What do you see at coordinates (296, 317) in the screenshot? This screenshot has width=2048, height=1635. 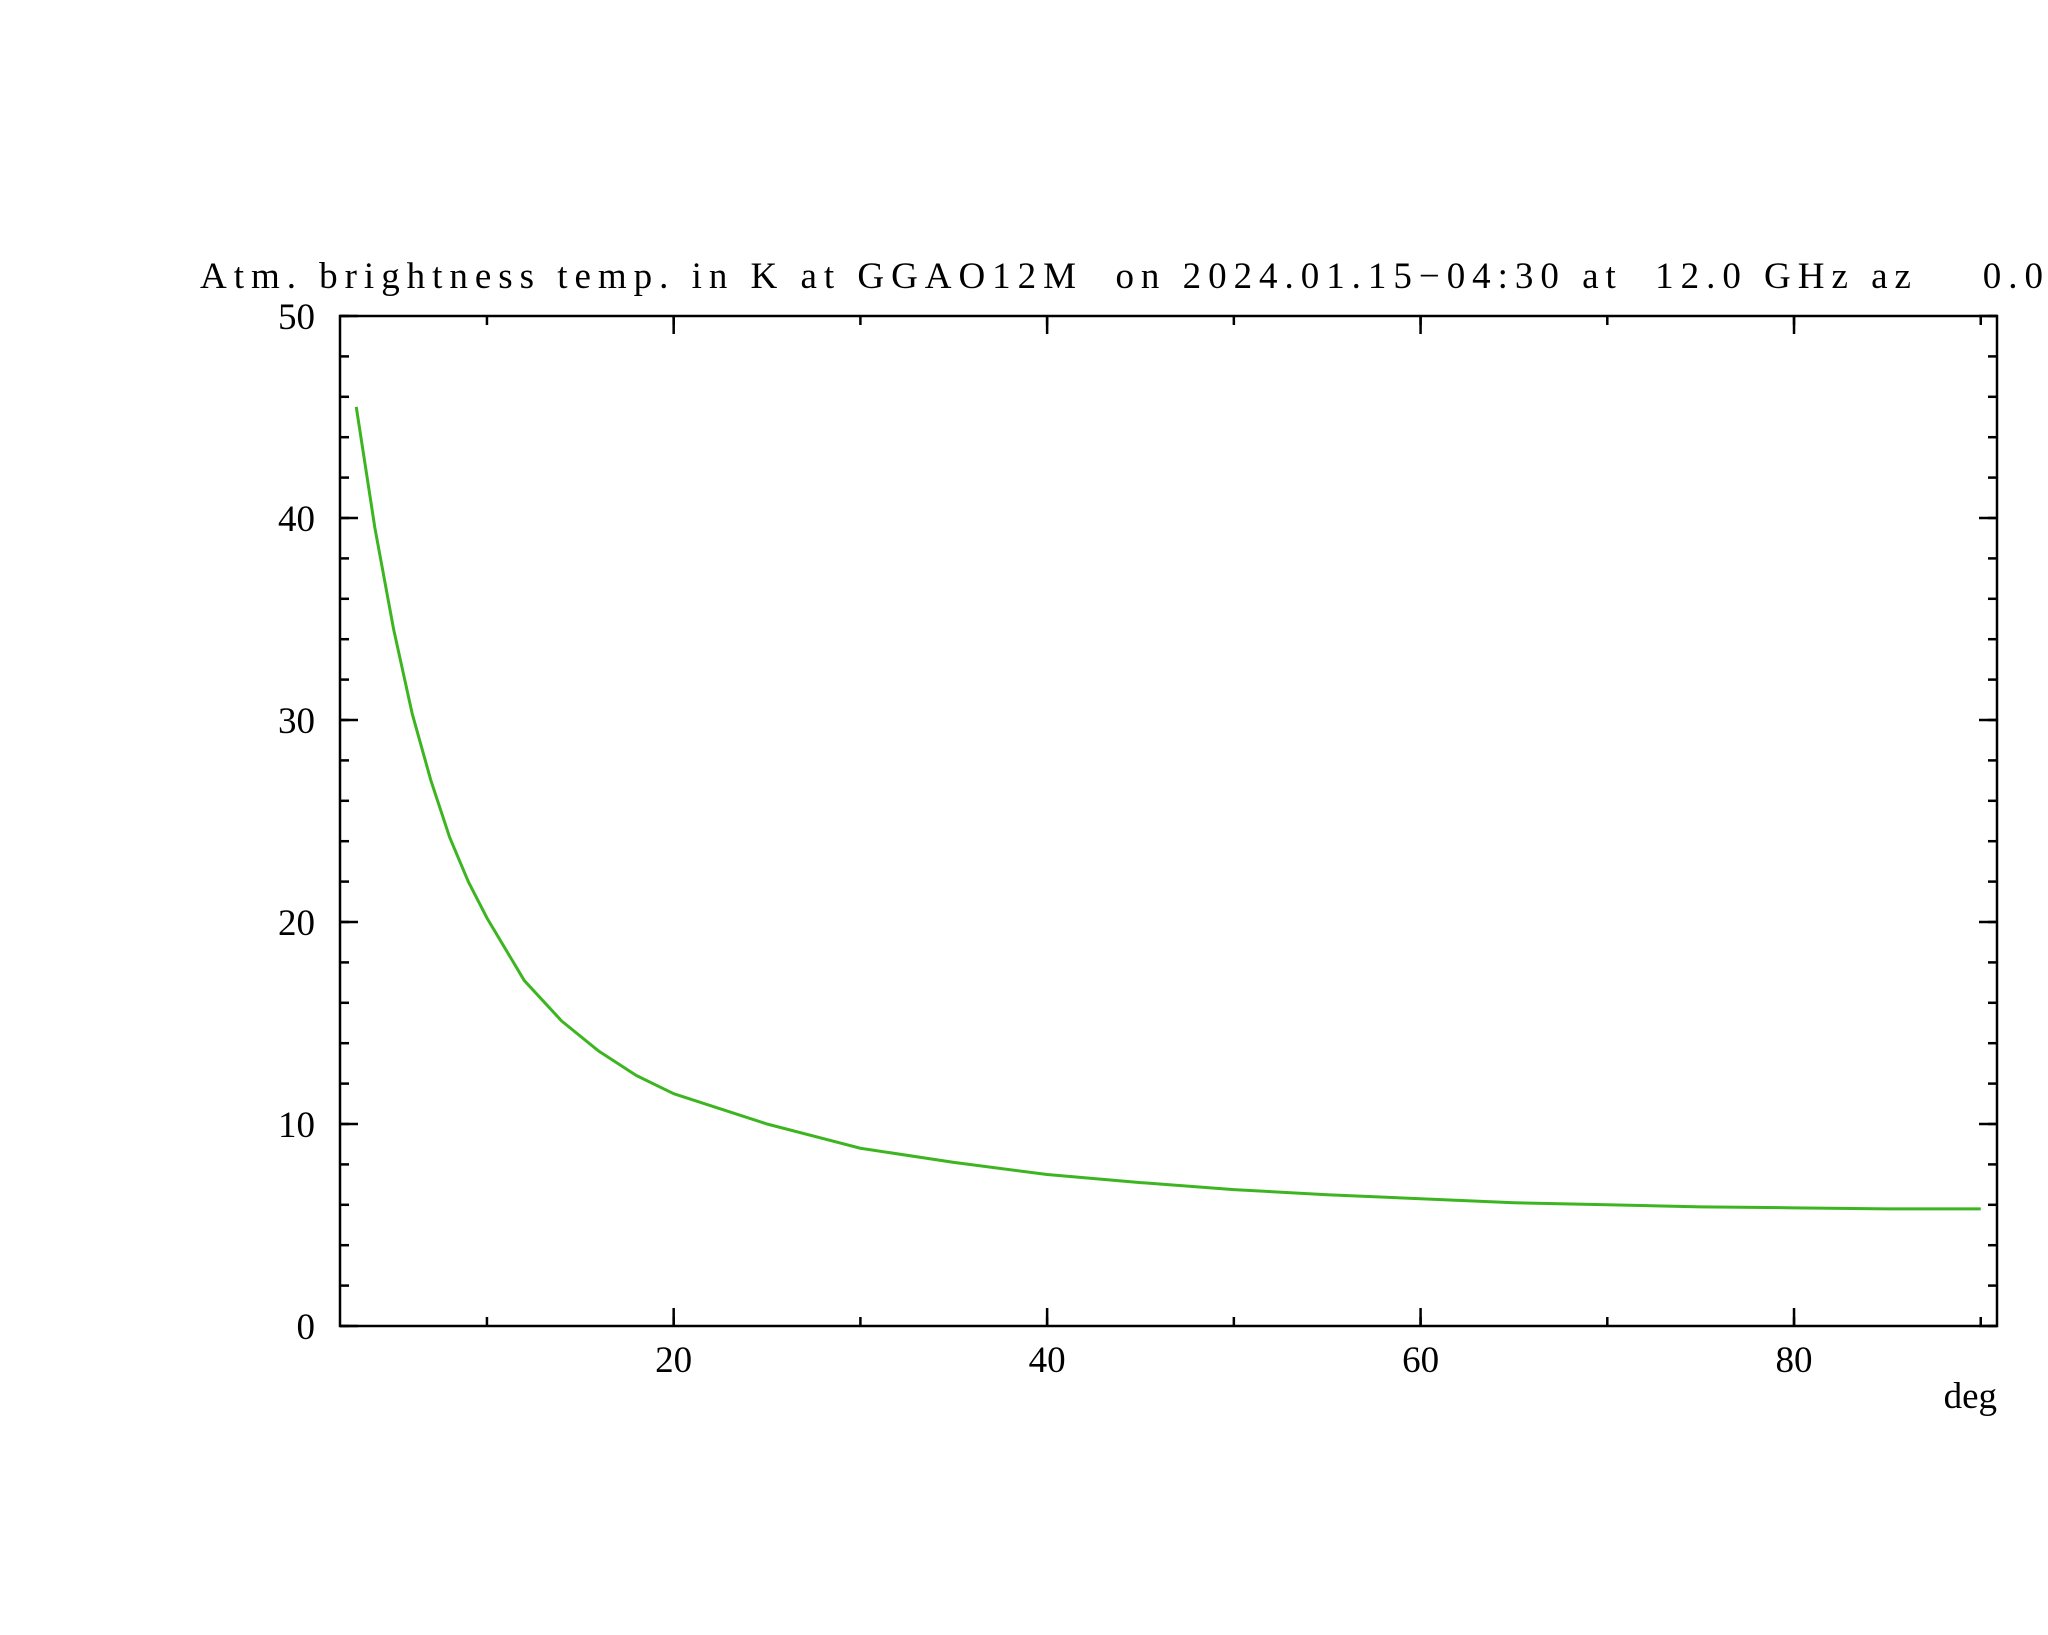 I see `y-tick-label: 50` at bounding box center [296, 317].